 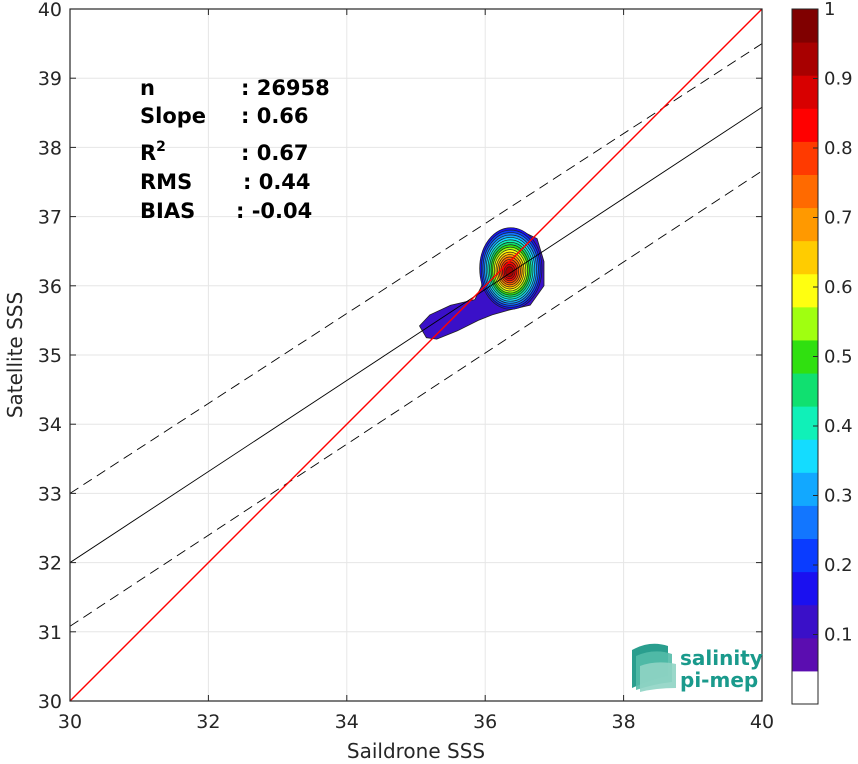 What do you see at coordinates (50, 287) in the screenshot?
I see `y-tick-label: 36` at bounding box center [50, 287].